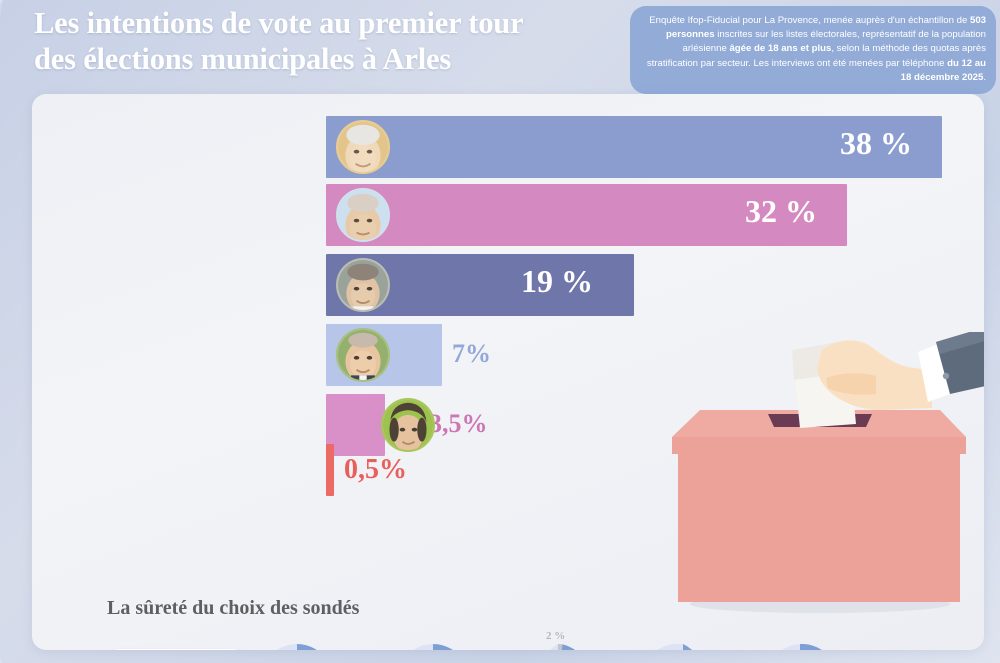 The height and width of the screenshot is (663, 1000). What do you see at coordinates (557, 281) in the screenshot?
I see `bar-value-tache: 19 %` at bounding box center [557, 281].